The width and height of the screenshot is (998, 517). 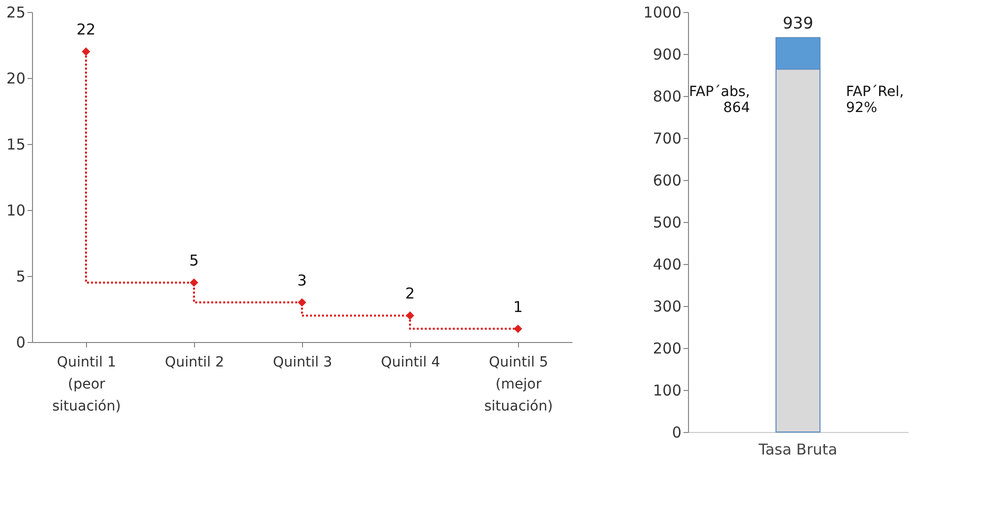 What do you see at coordinates (667, 307) in the screenshot?
I see `y-tick-label: 300` at bounding box center [667, 307].